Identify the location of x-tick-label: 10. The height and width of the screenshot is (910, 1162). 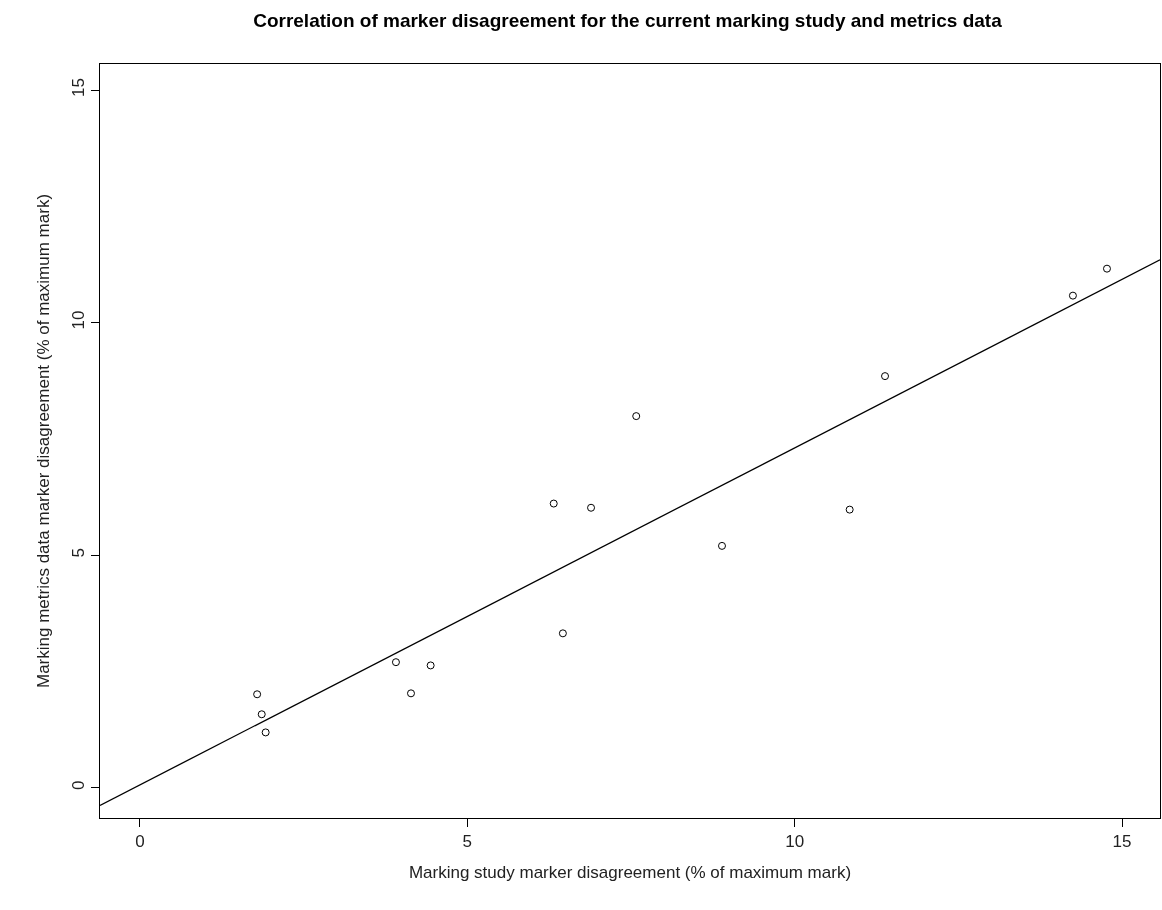
(795, 842).